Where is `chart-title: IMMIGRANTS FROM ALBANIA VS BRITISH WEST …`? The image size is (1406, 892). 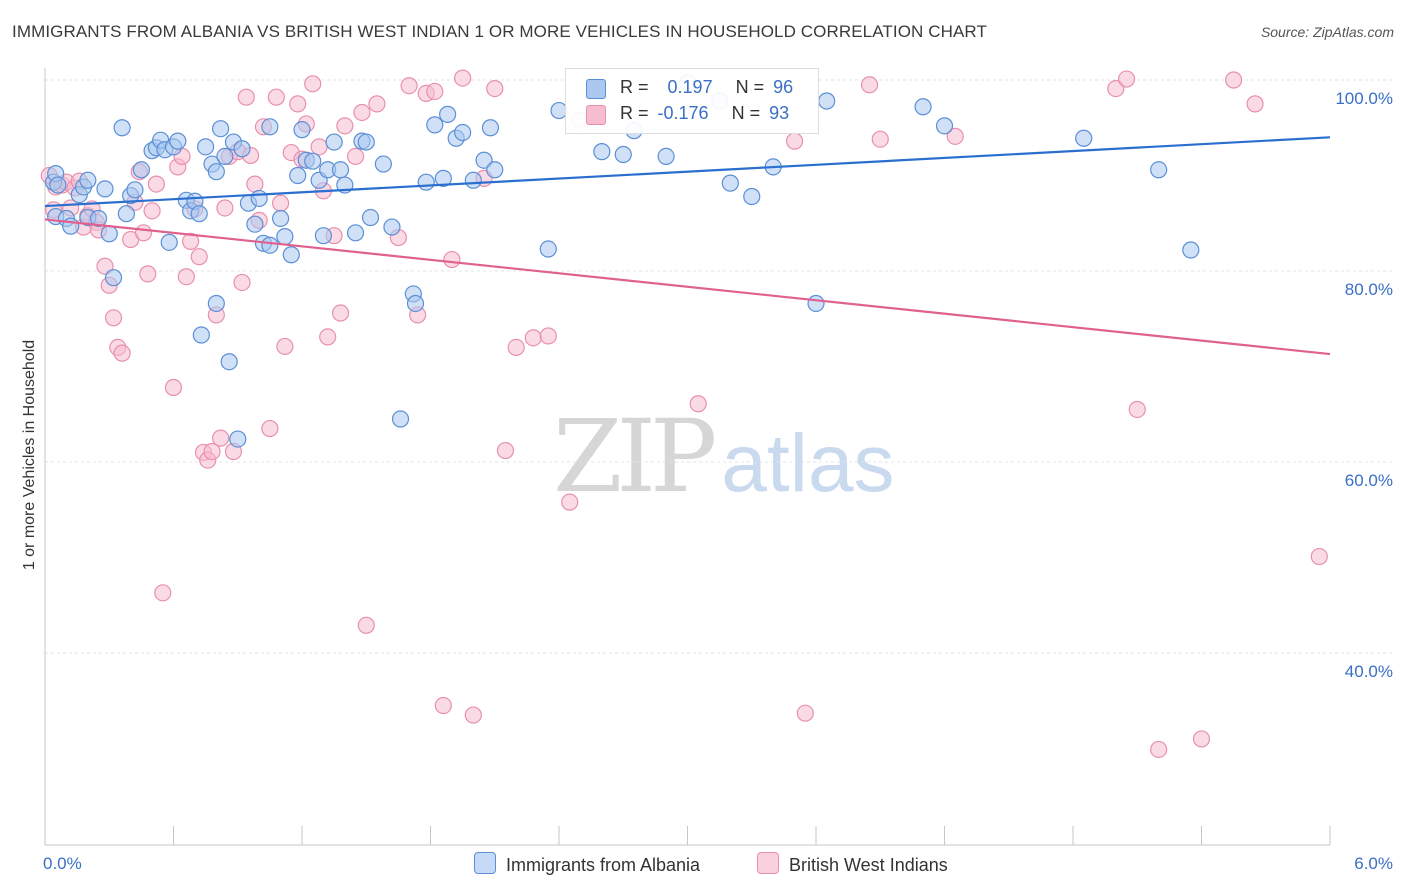
chart-title: IMMIGRANTS FROM ALBANIA VS BRITISH WEST … is located at coordinates (499, 31).